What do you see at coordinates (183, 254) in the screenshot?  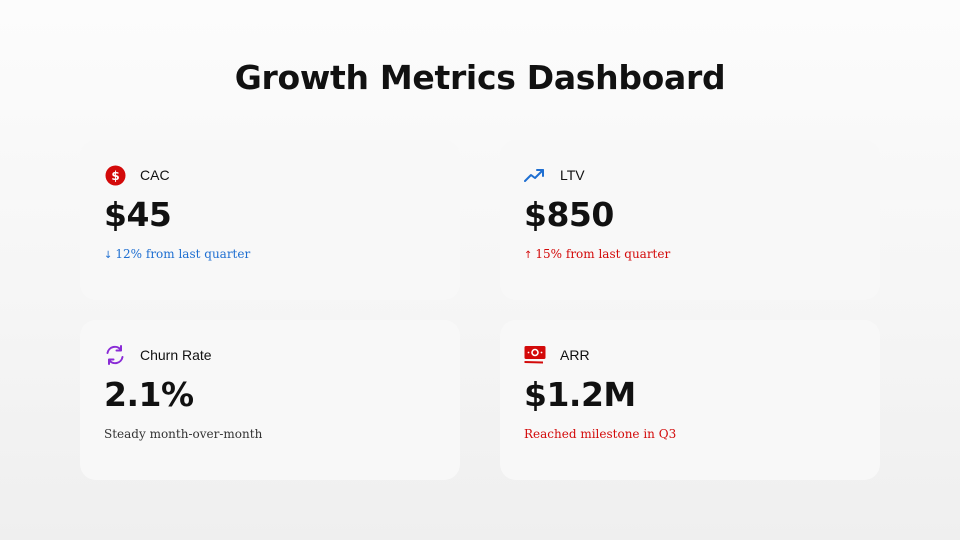 I see `metric-change-text: 12% from last quarter` at bounding box center [183, 254].